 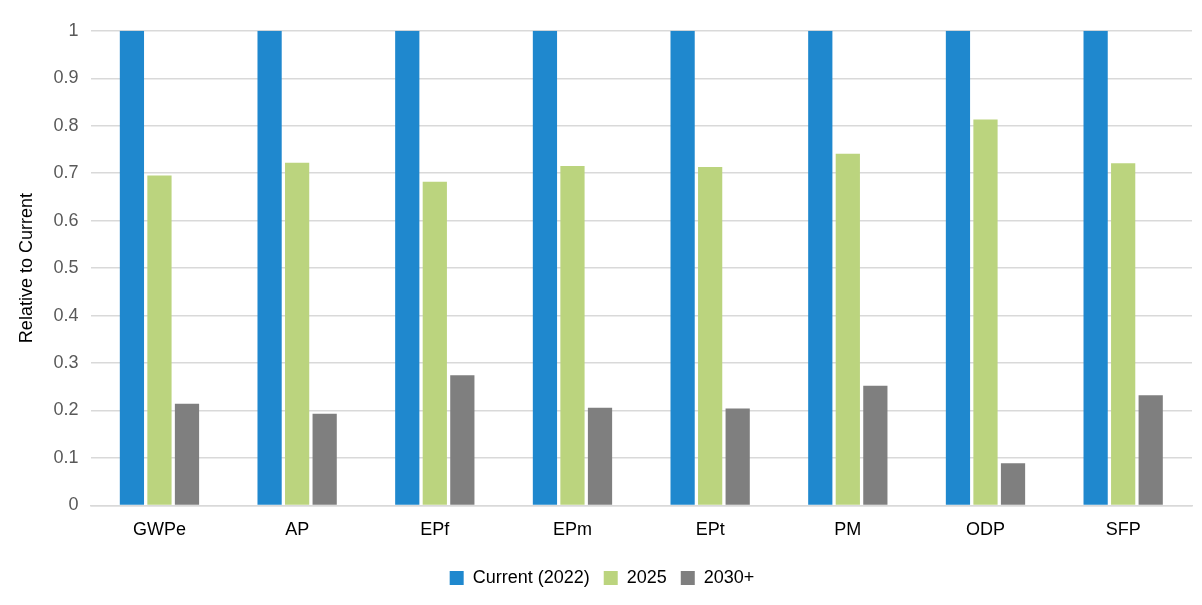 What do you see at coordinates (66, 124) in the screenshot?
I see `y-tick-label: 0.8` at bounding box center [66, 124].